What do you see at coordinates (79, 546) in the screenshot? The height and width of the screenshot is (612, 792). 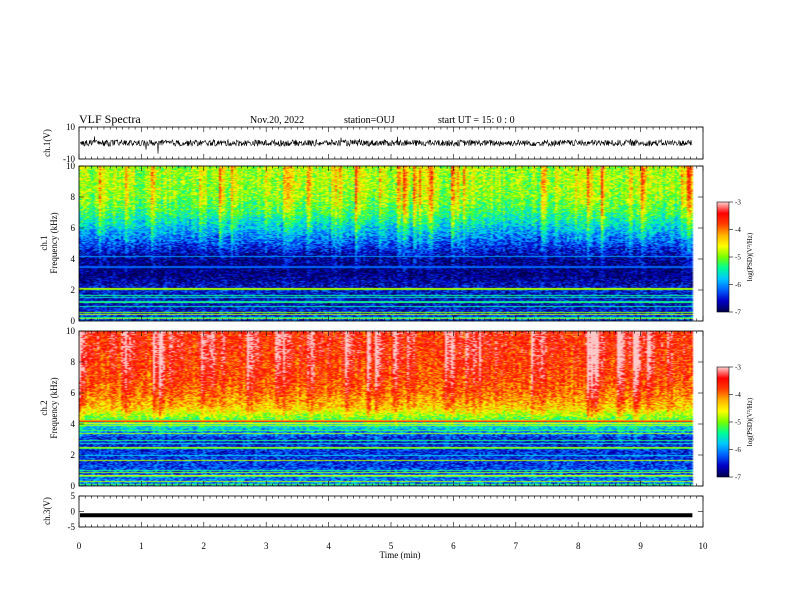 I see `x-tick-label: 0` at bounding box center [79, 546].